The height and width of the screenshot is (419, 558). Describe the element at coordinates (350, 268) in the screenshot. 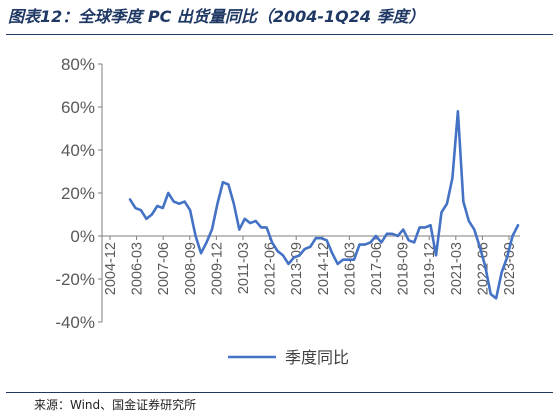

I see `x-tick-label: 2016-03` at that location.